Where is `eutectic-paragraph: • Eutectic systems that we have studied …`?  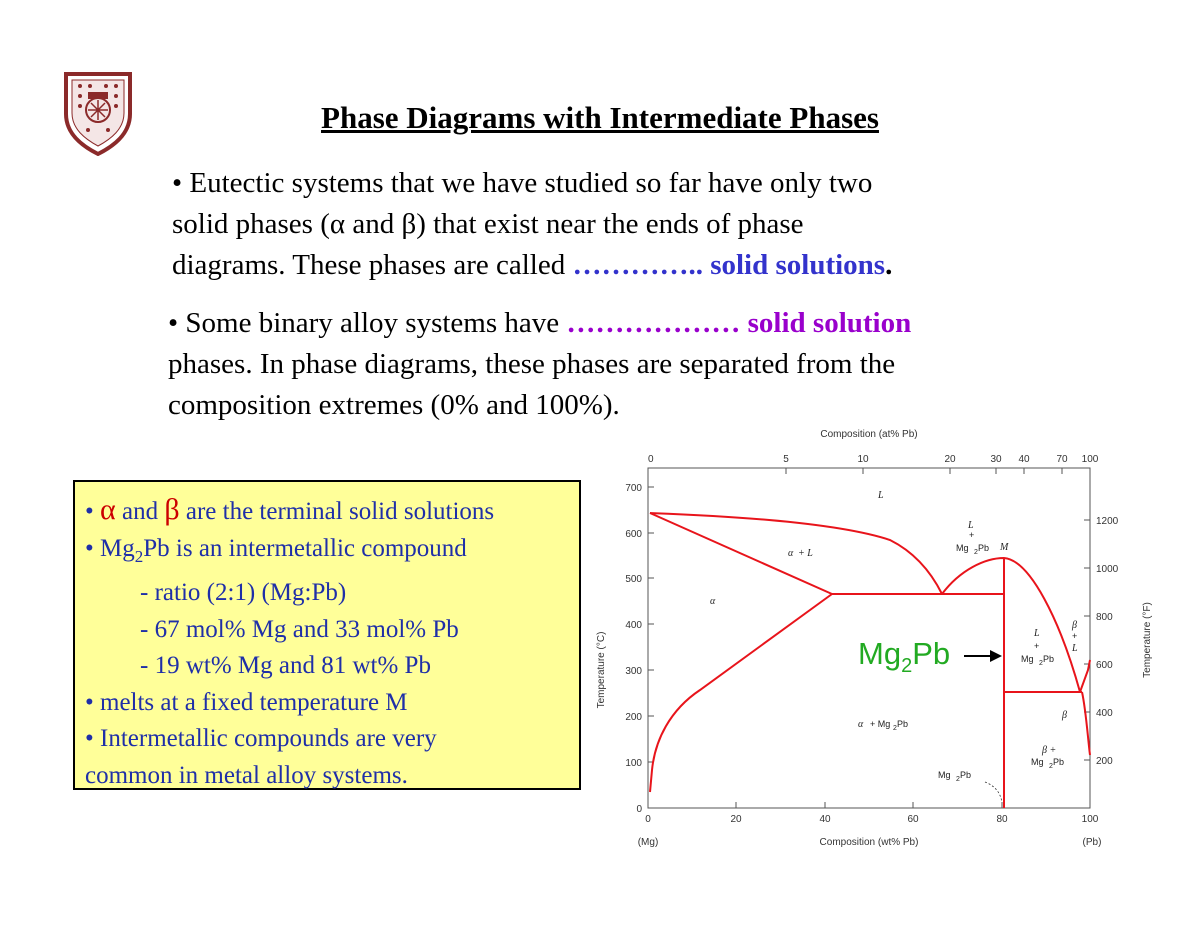 eutectic-paragraph: • Eutectic systems that we have studied … is located at coordinates (532, 224).